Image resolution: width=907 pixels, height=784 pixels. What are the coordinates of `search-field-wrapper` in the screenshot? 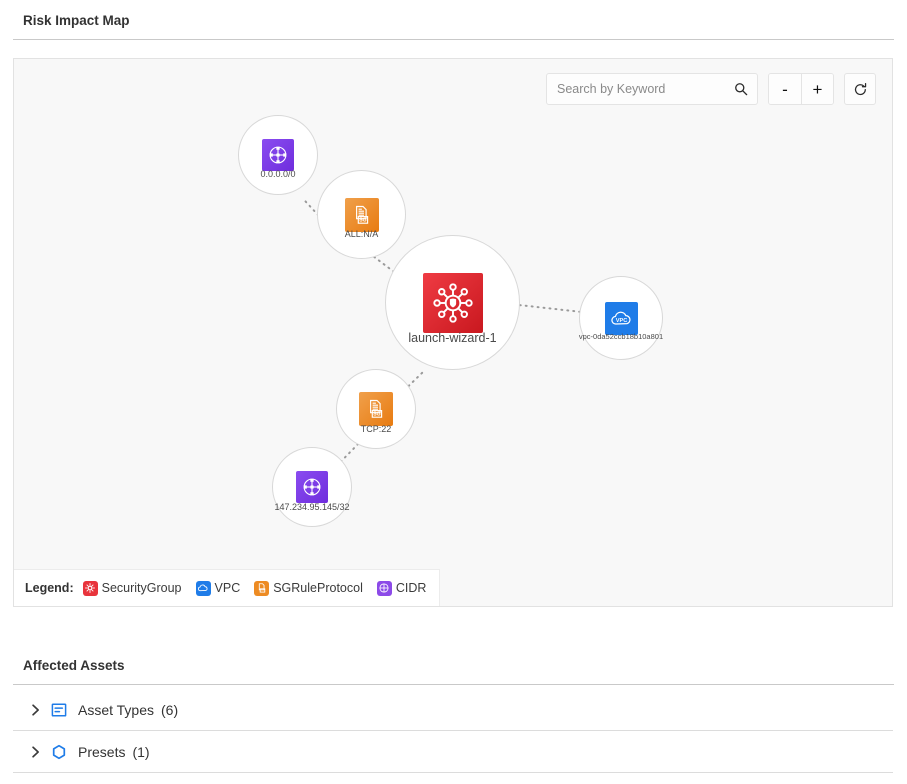 It's located at (652, 89).